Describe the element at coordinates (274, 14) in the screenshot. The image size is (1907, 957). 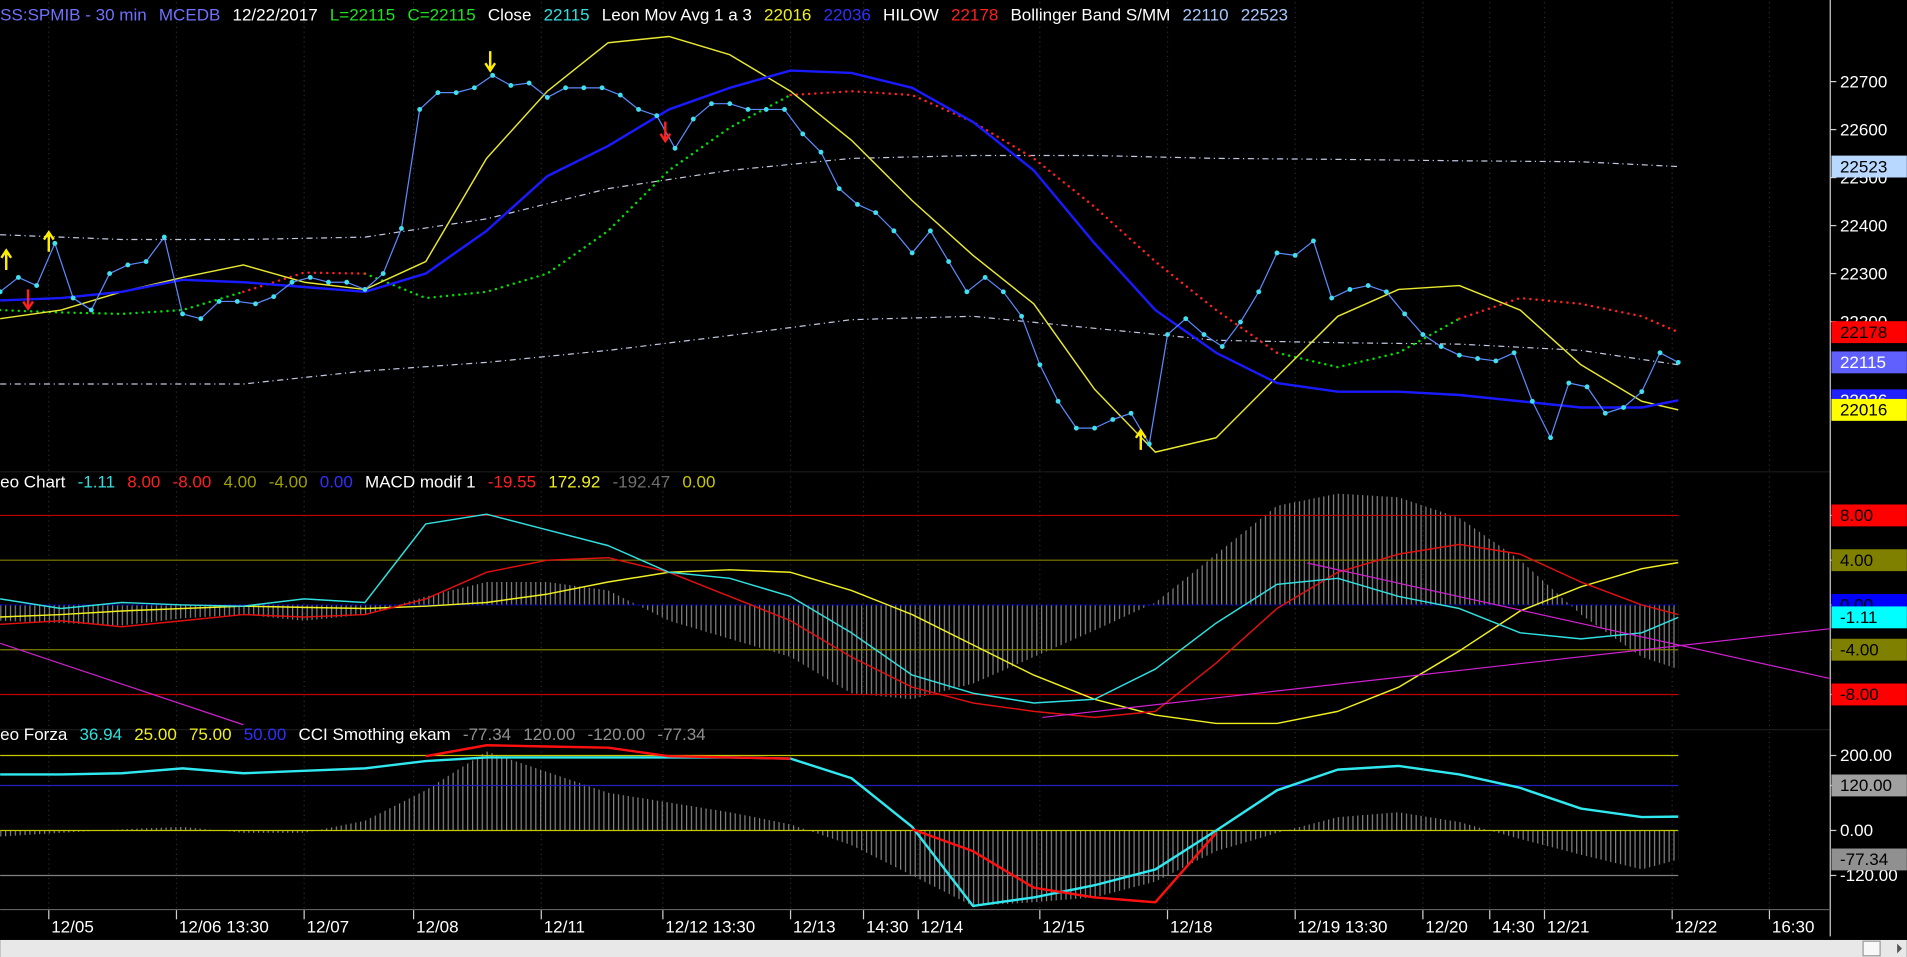
I see `legend-entry: 12/22/2017` at that location.